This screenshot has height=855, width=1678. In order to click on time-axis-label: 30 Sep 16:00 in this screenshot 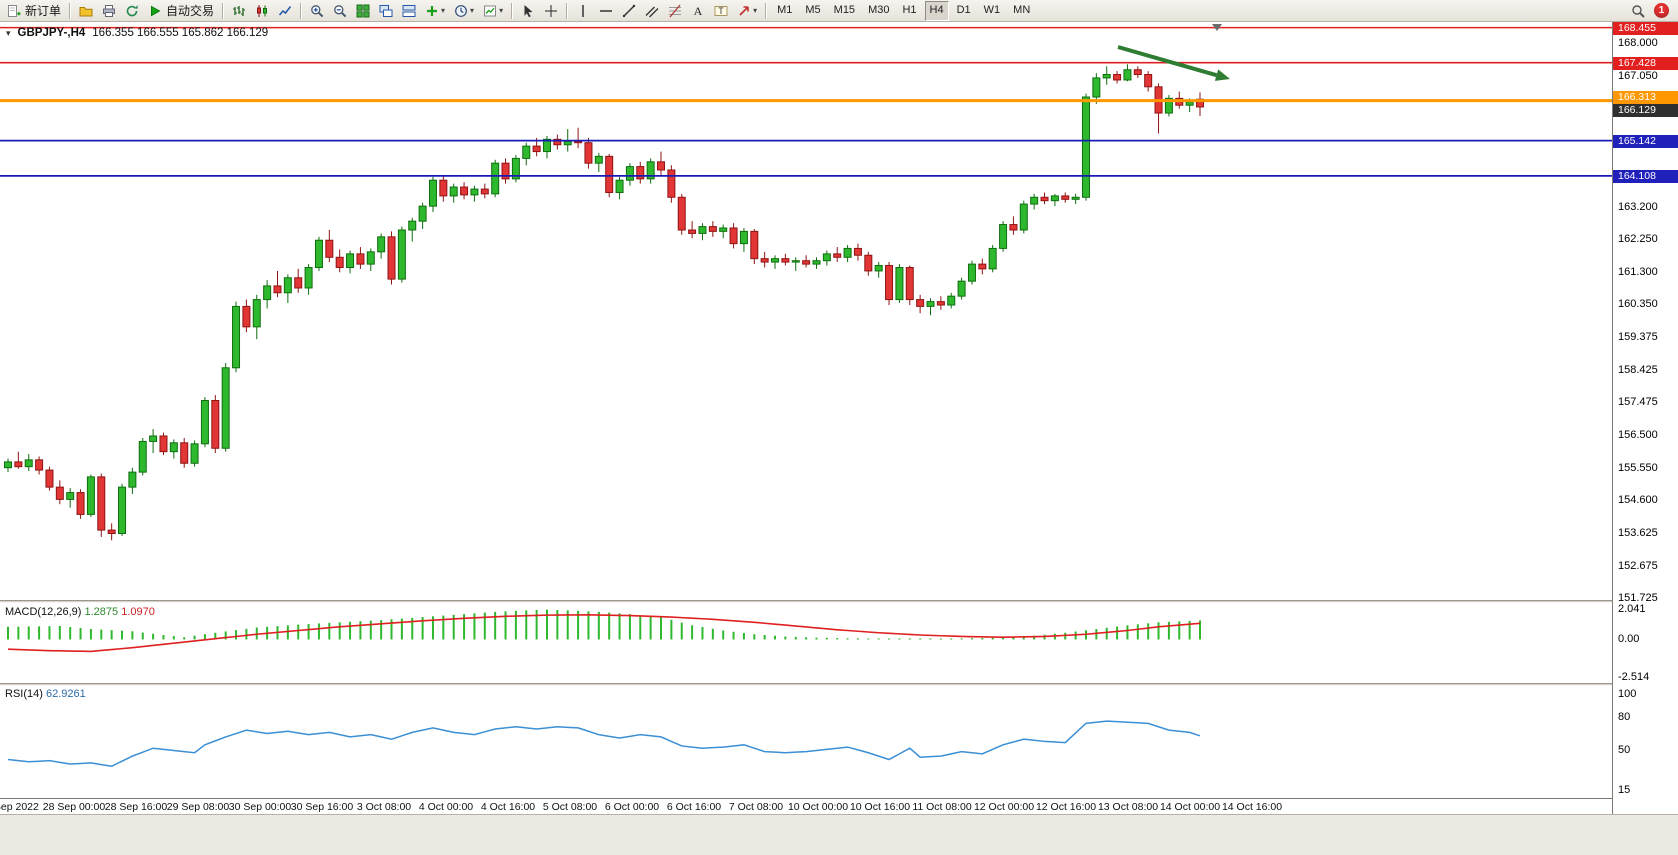, I will do `click(322, 807)`.